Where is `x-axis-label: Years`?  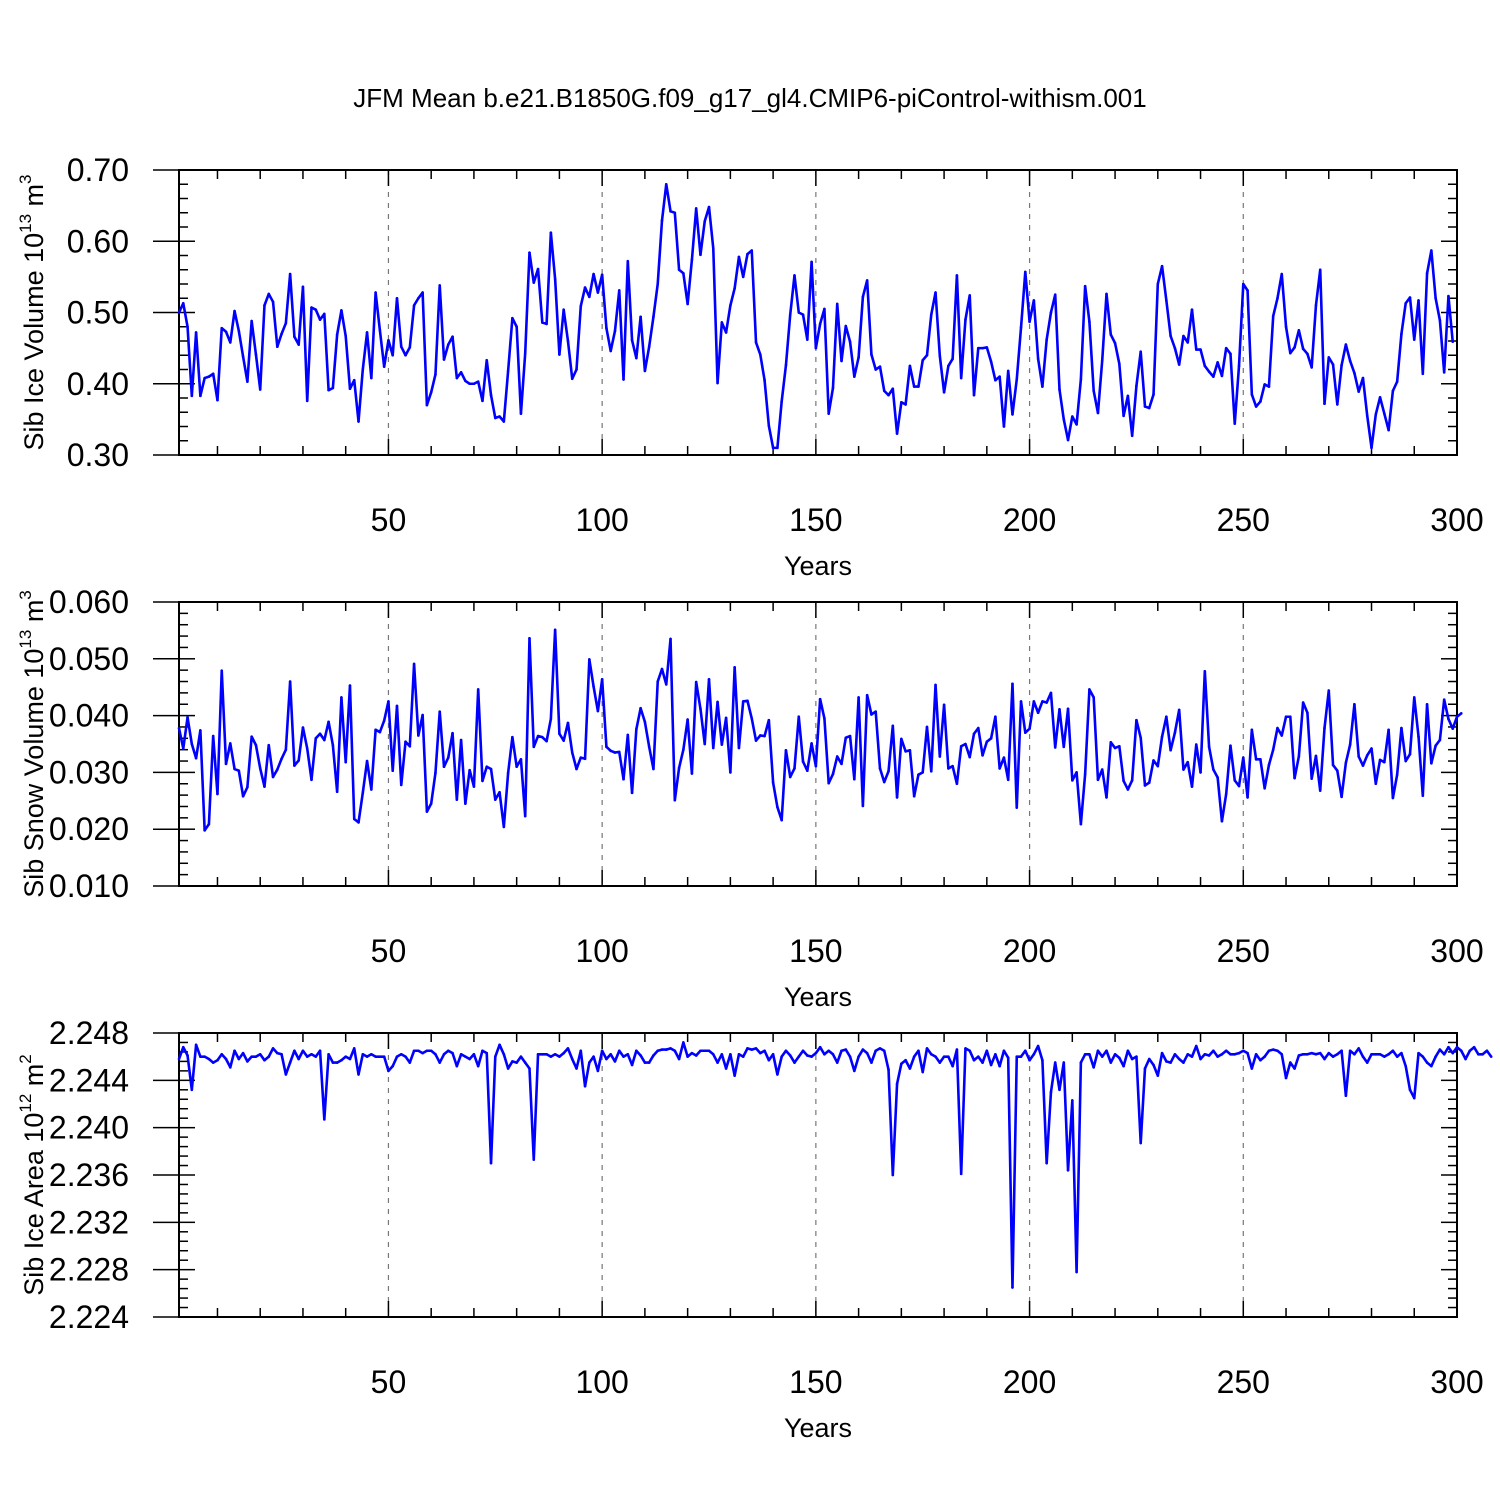
x-axis-label: Years is located at coordinates (818, 566).